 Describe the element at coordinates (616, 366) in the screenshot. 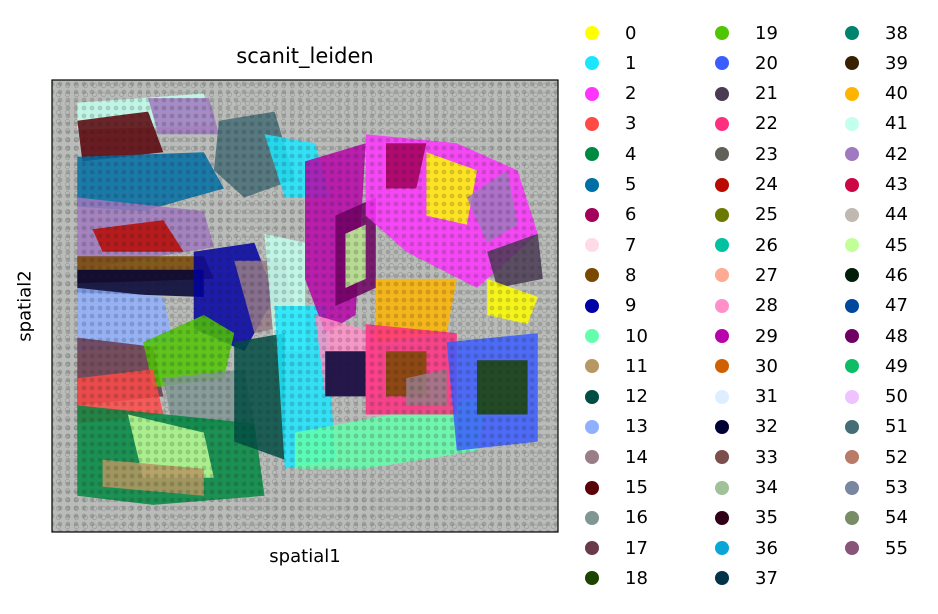

I see `legend-entry-11: 11` at that location.